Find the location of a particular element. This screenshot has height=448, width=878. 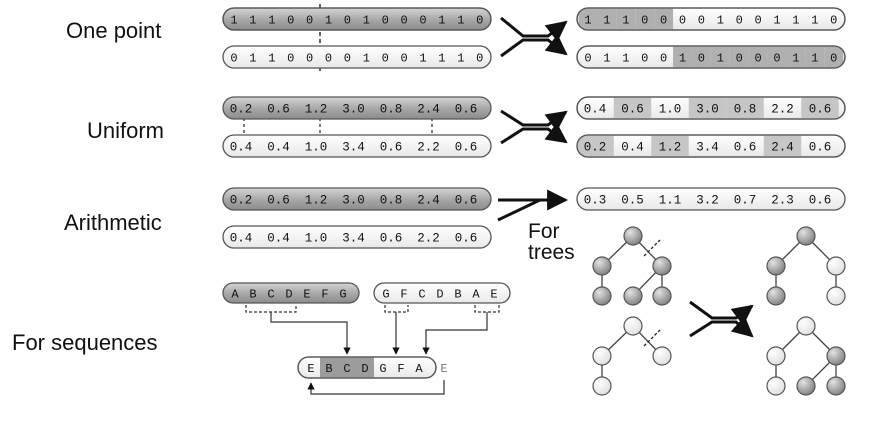

arithmetic-child-gene: 3.2 is located at coordinates (707, 201).